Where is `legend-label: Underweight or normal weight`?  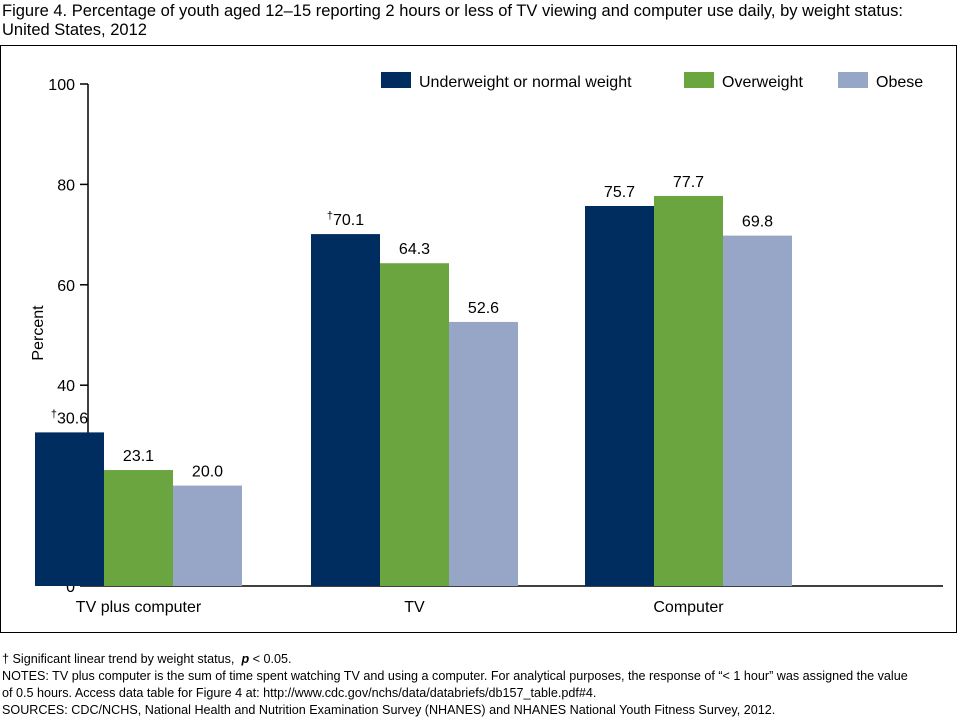 legend-label: Underweight or normal weight is located at coordinates (525, 82).